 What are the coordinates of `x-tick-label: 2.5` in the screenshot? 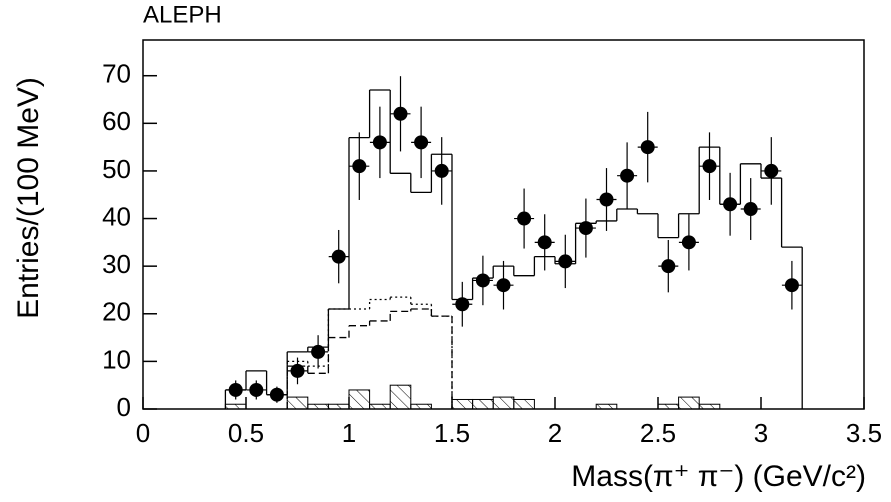 It's located at (658, 433).